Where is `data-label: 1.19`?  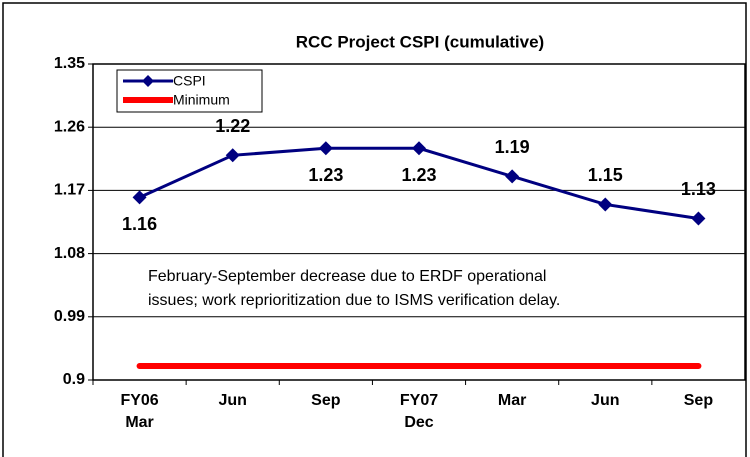
data-label: 1.19 is located at coordinates (512, 147).